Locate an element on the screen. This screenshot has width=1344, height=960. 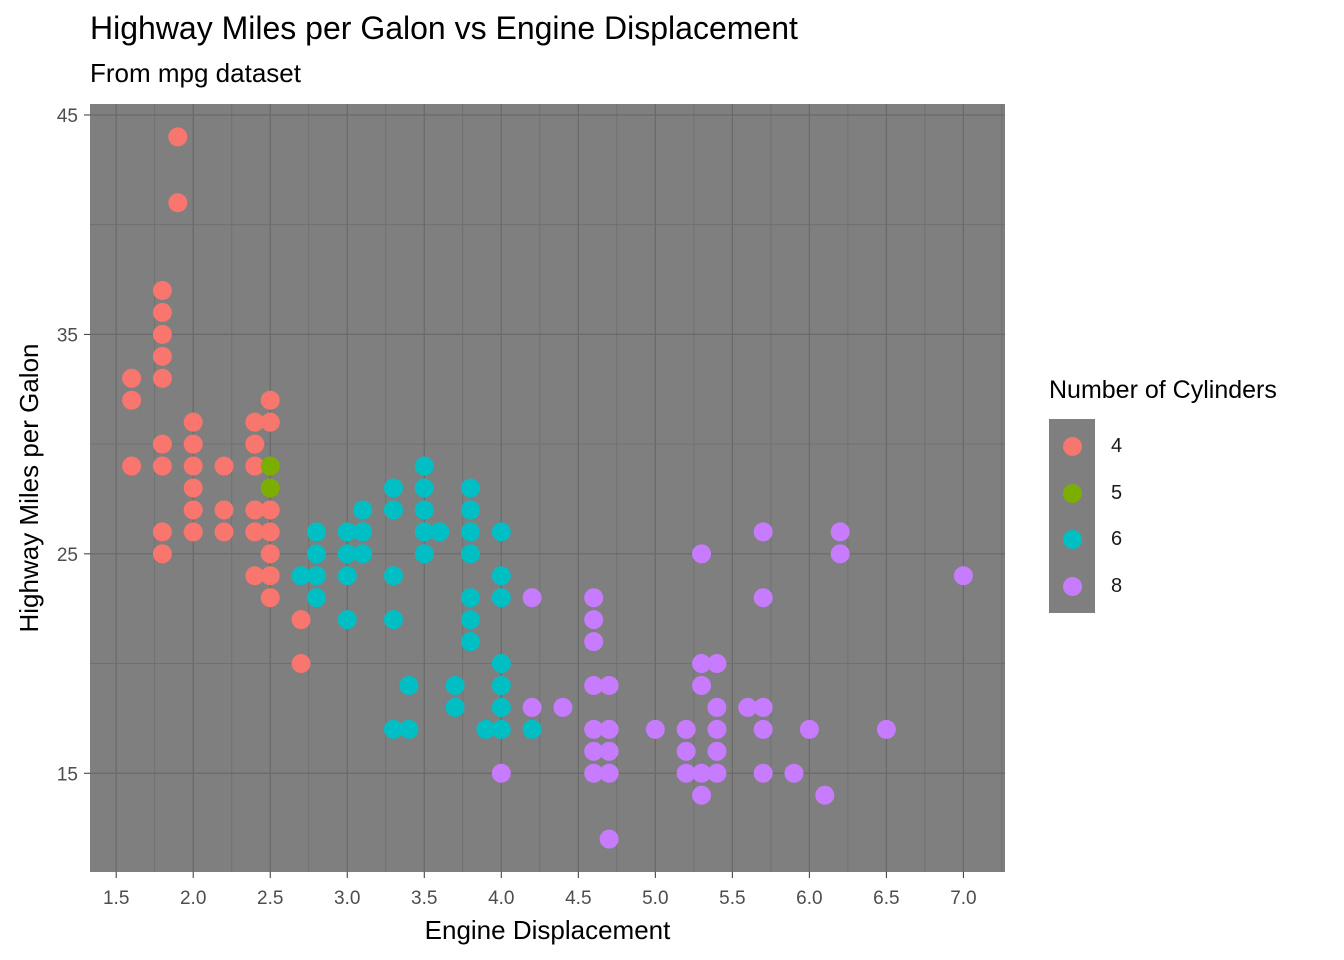
chart-subtitle: From mpg dataset is located at coordinates (195, 73).